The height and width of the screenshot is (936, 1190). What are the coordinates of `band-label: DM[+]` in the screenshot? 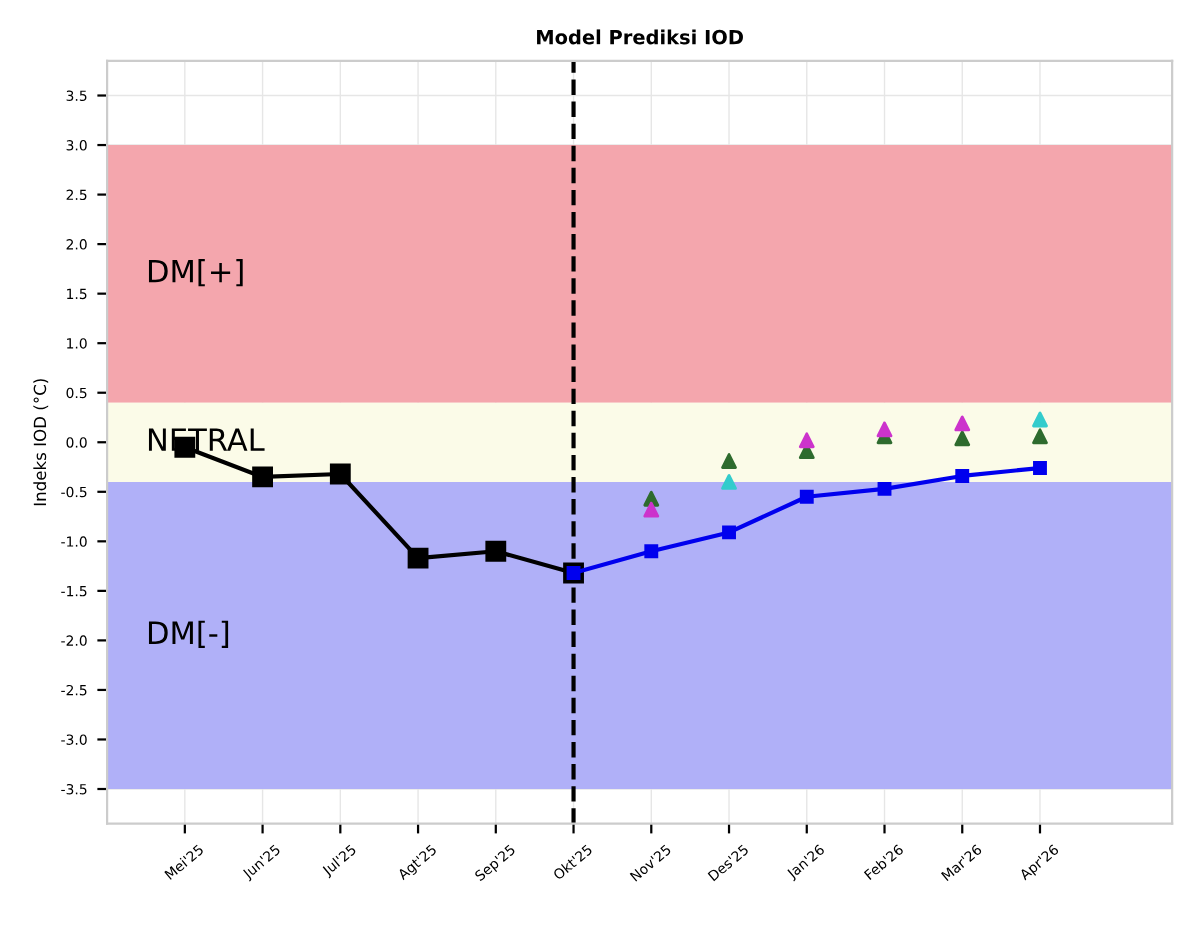 It's located at (195, 273).